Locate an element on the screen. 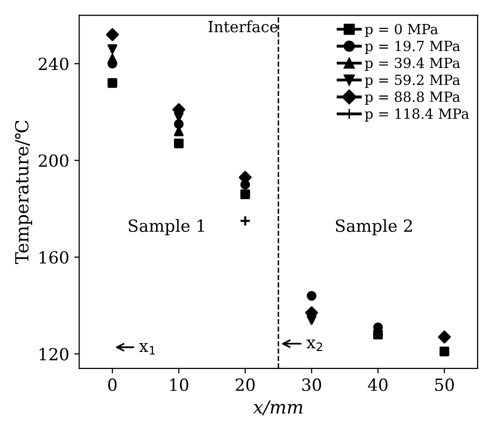 This screenshot has height=436, width=480. legend-label: p = 19.7 MPa is located at coordinates (412, 47).